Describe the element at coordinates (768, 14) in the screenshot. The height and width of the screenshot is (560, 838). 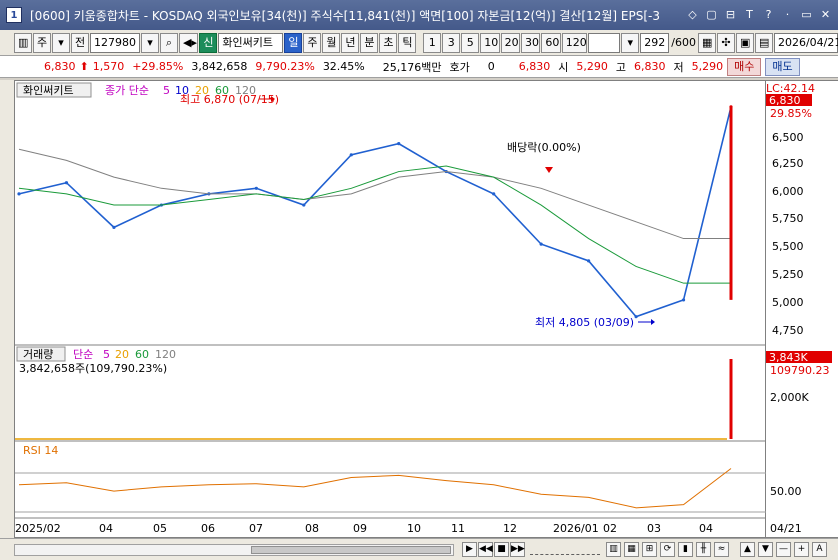
I see `help-icon: ?` at that location.